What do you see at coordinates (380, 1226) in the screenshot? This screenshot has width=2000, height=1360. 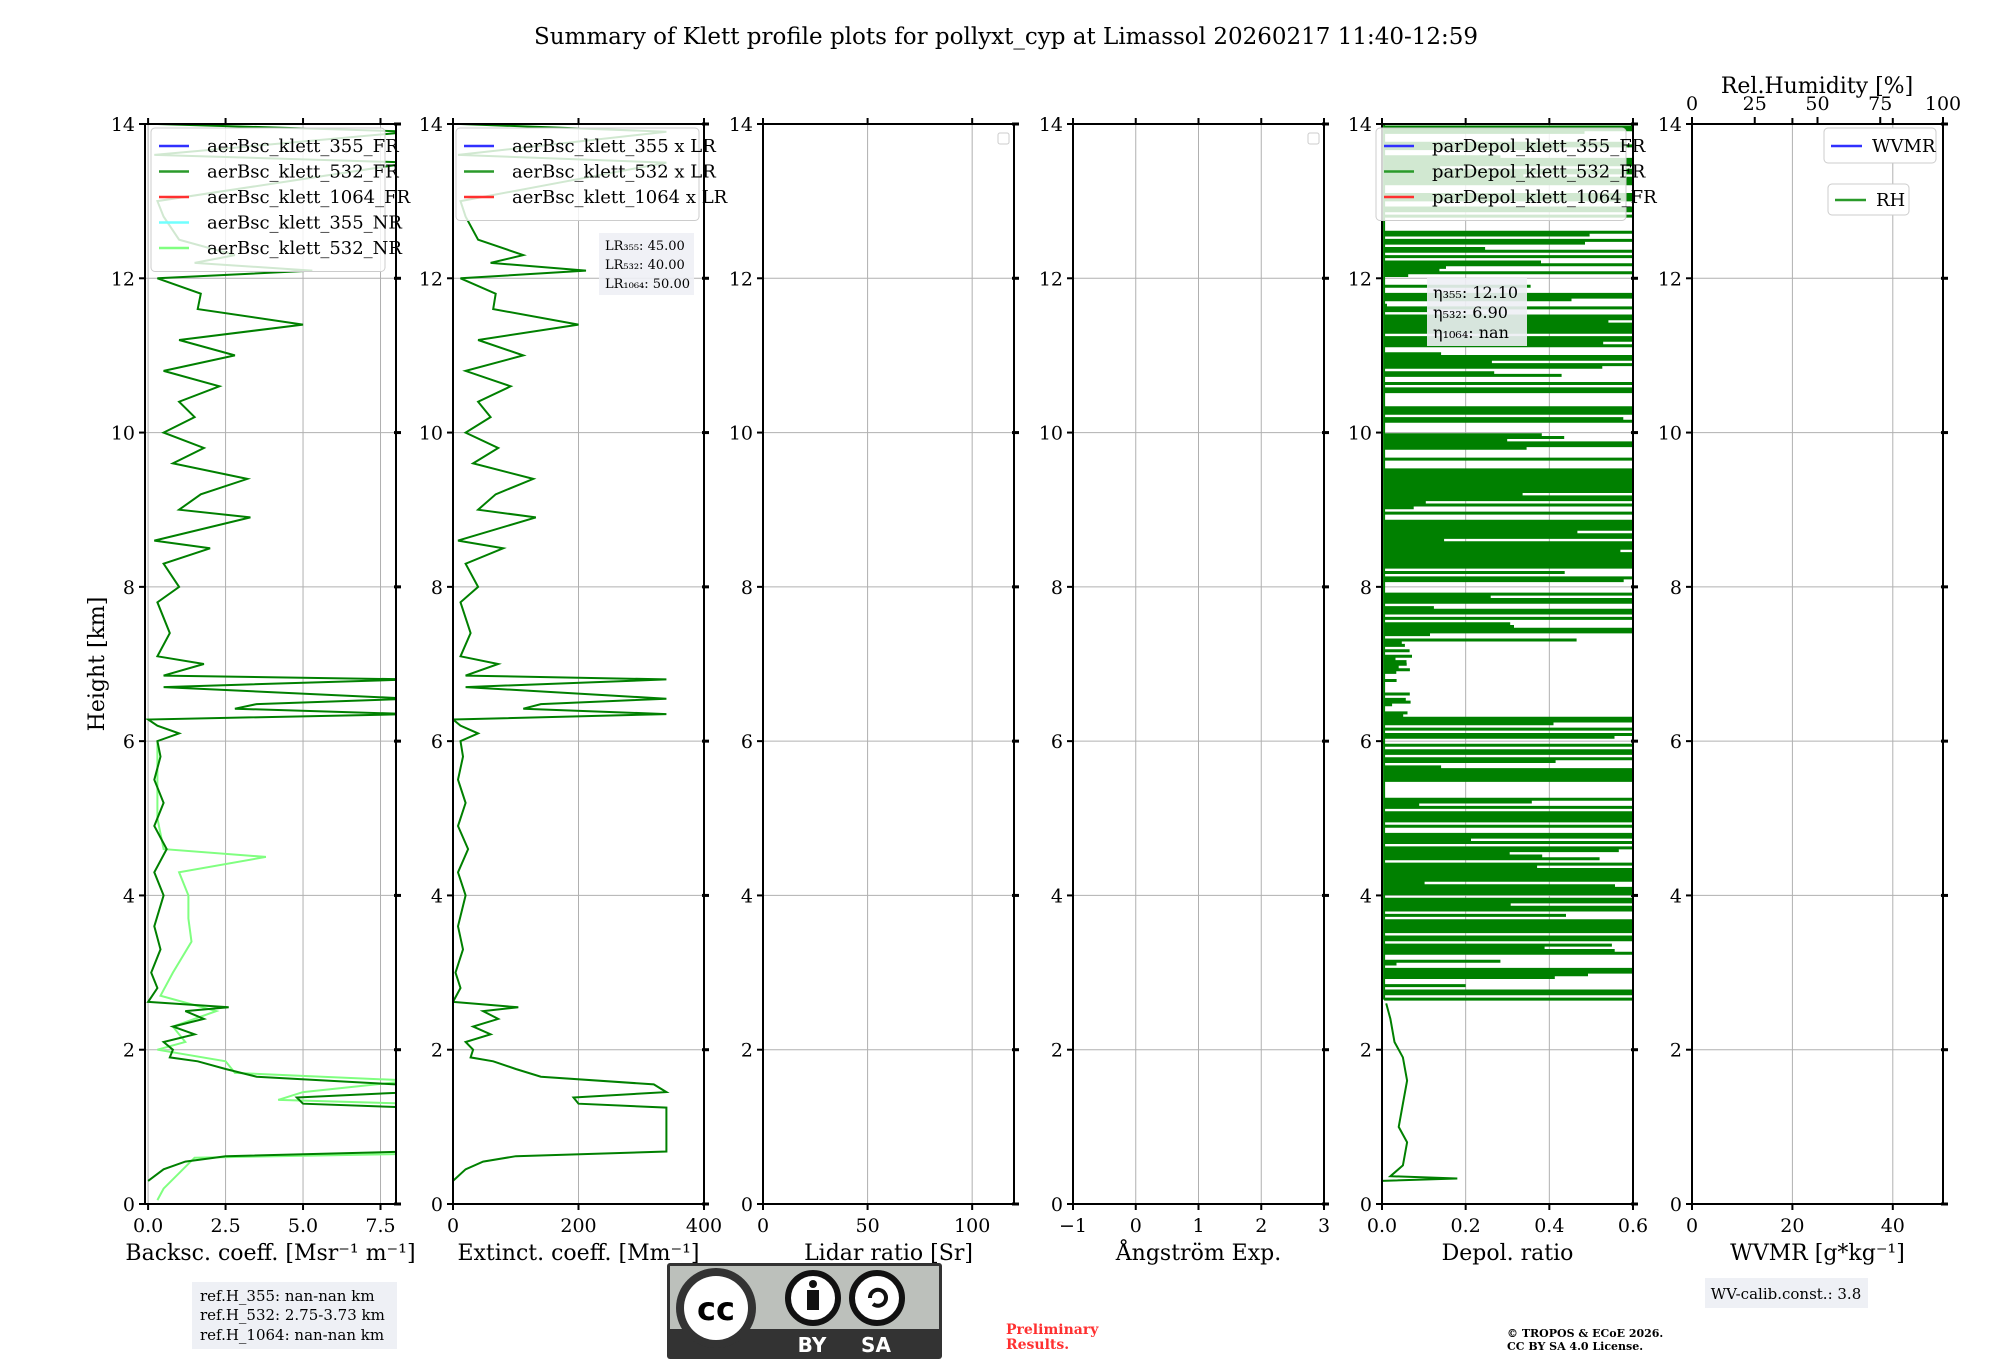 I see `x-tick-label: 7.5` at bounding box center [380, 1226].